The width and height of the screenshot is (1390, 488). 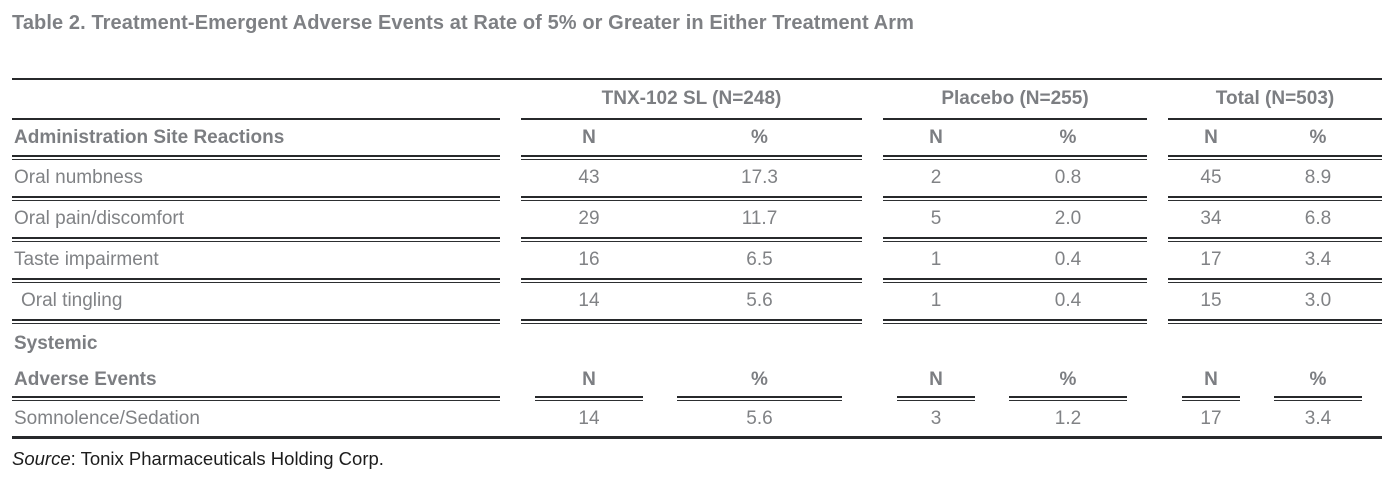 What do you see at coordinates (149, 137) in the screenshot?
I see `section1-header-label: Administration Site Reactions` at bounding box center [149, 137].